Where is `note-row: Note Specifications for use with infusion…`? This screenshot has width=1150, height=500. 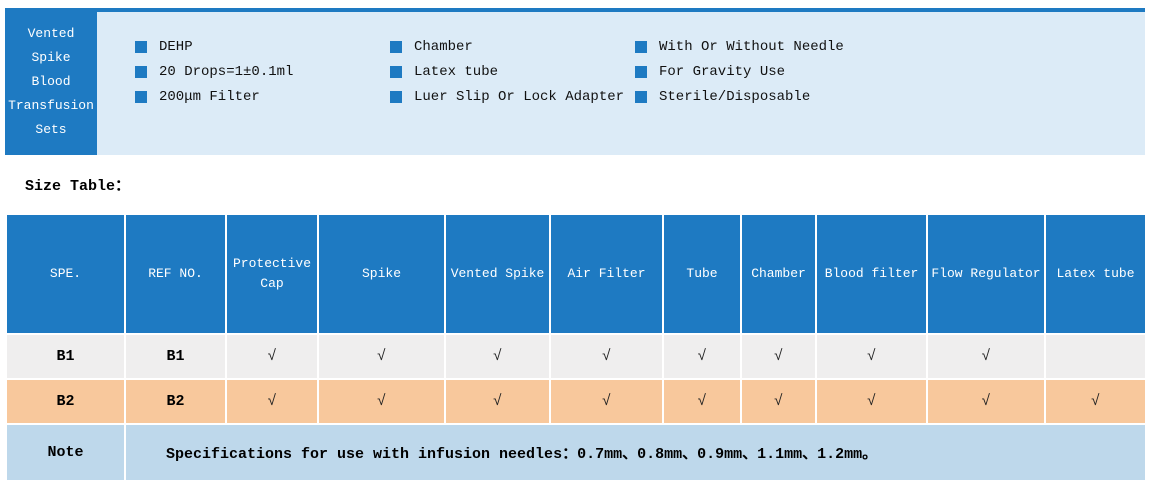
note-row: Note Specifications for use with infusion… is located at coordinates (576, 452).